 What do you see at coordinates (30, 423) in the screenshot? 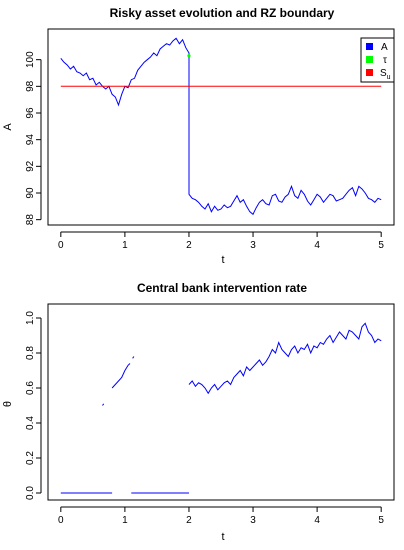
I see `y-tick-label: 0.4` at bounding box center [30, 423].